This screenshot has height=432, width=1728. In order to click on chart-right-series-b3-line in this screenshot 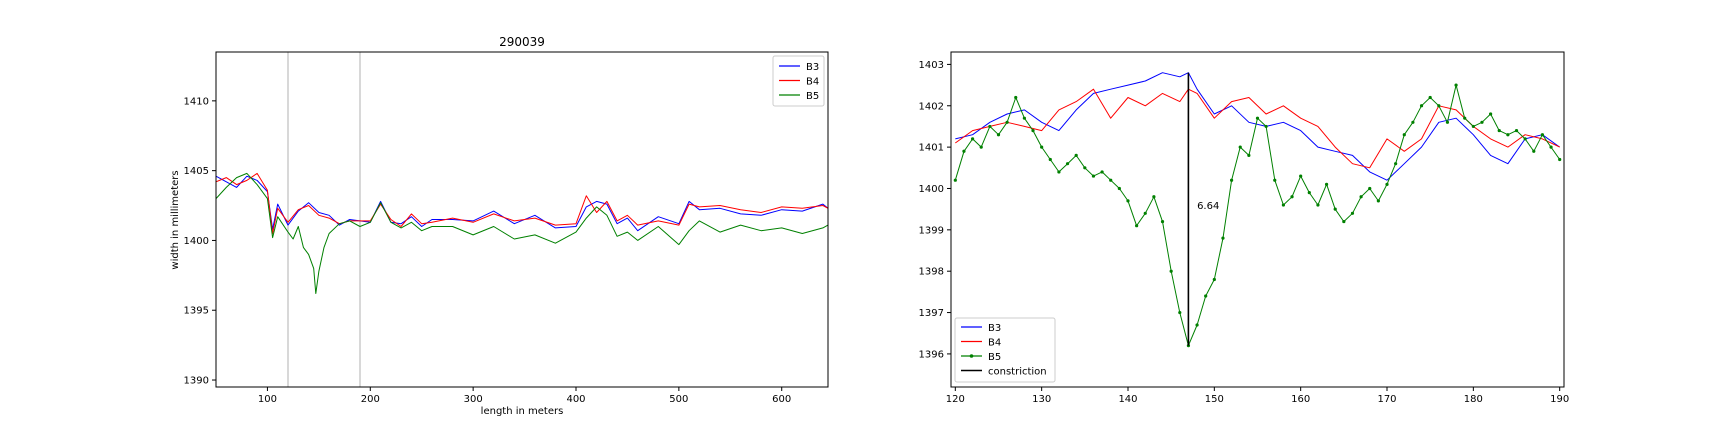, I will do `click(1257, 126)`.